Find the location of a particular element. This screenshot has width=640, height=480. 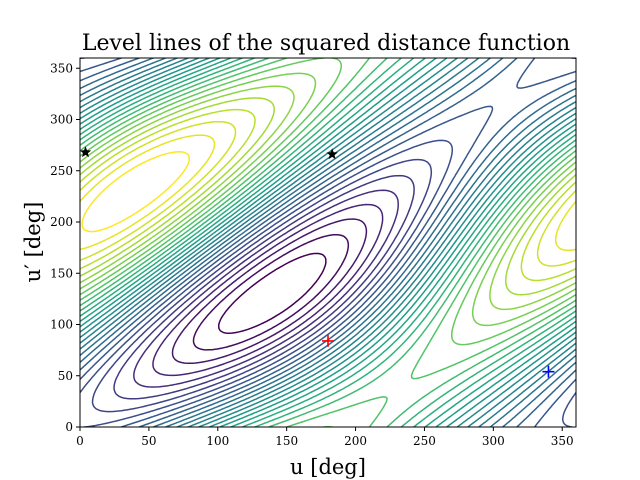

saddle-2-marker is located at coordinates (332, 154).